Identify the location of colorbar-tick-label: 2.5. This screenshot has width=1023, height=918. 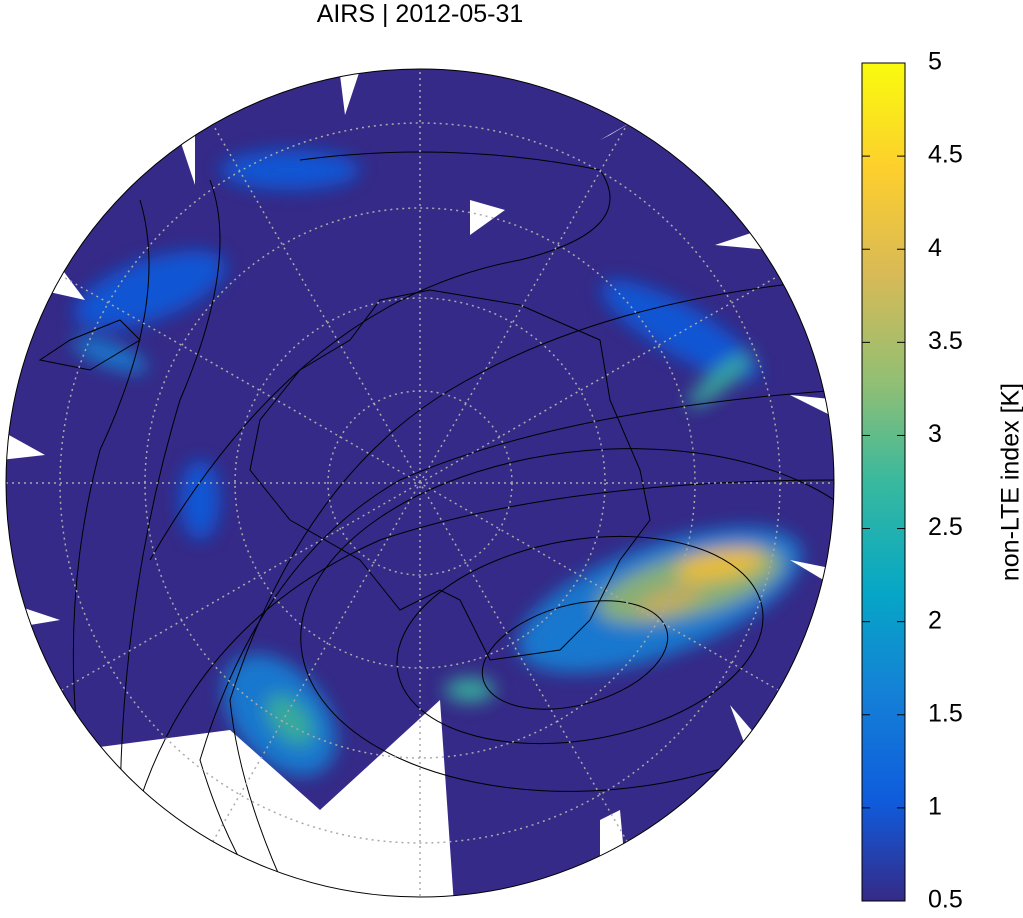
(945, 527).